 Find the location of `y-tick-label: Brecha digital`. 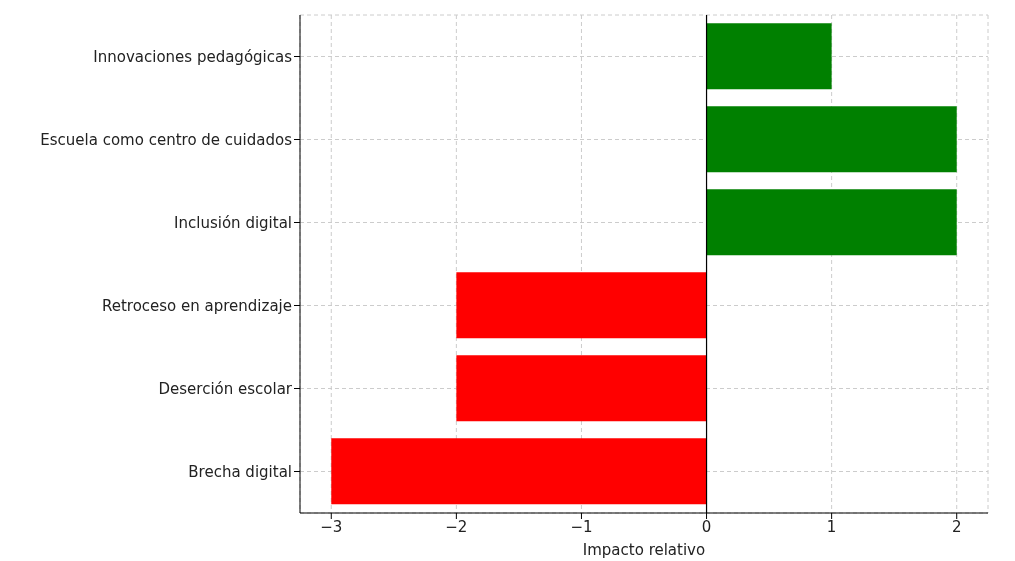

y-tick-label: Brecha digital is located at coordinates (240, 471).